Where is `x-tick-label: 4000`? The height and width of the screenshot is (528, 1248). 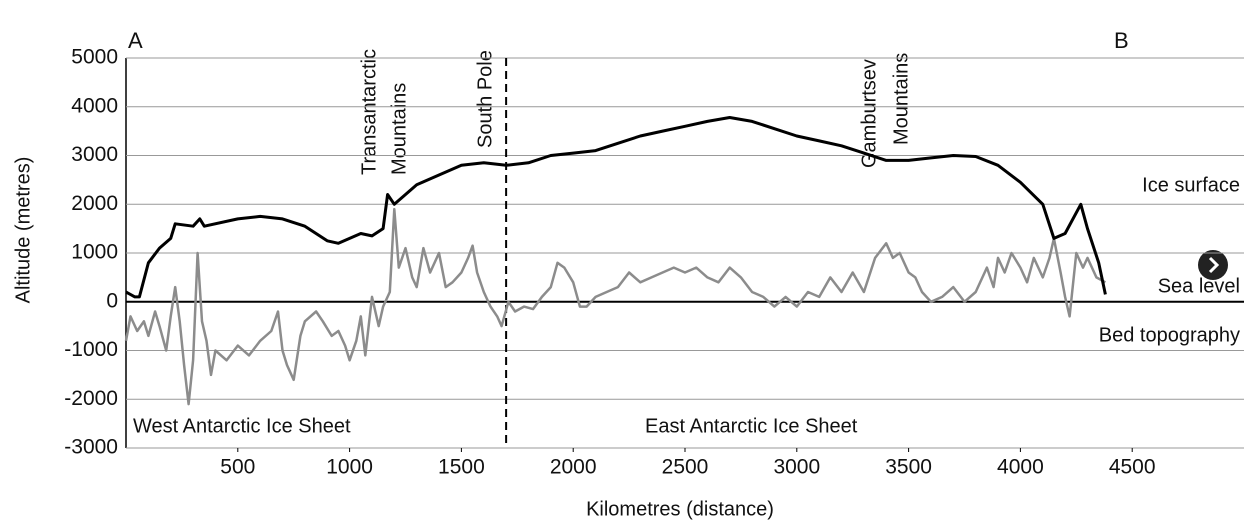 x-tick-label: 4000 is located at coordinates (1020, 467).